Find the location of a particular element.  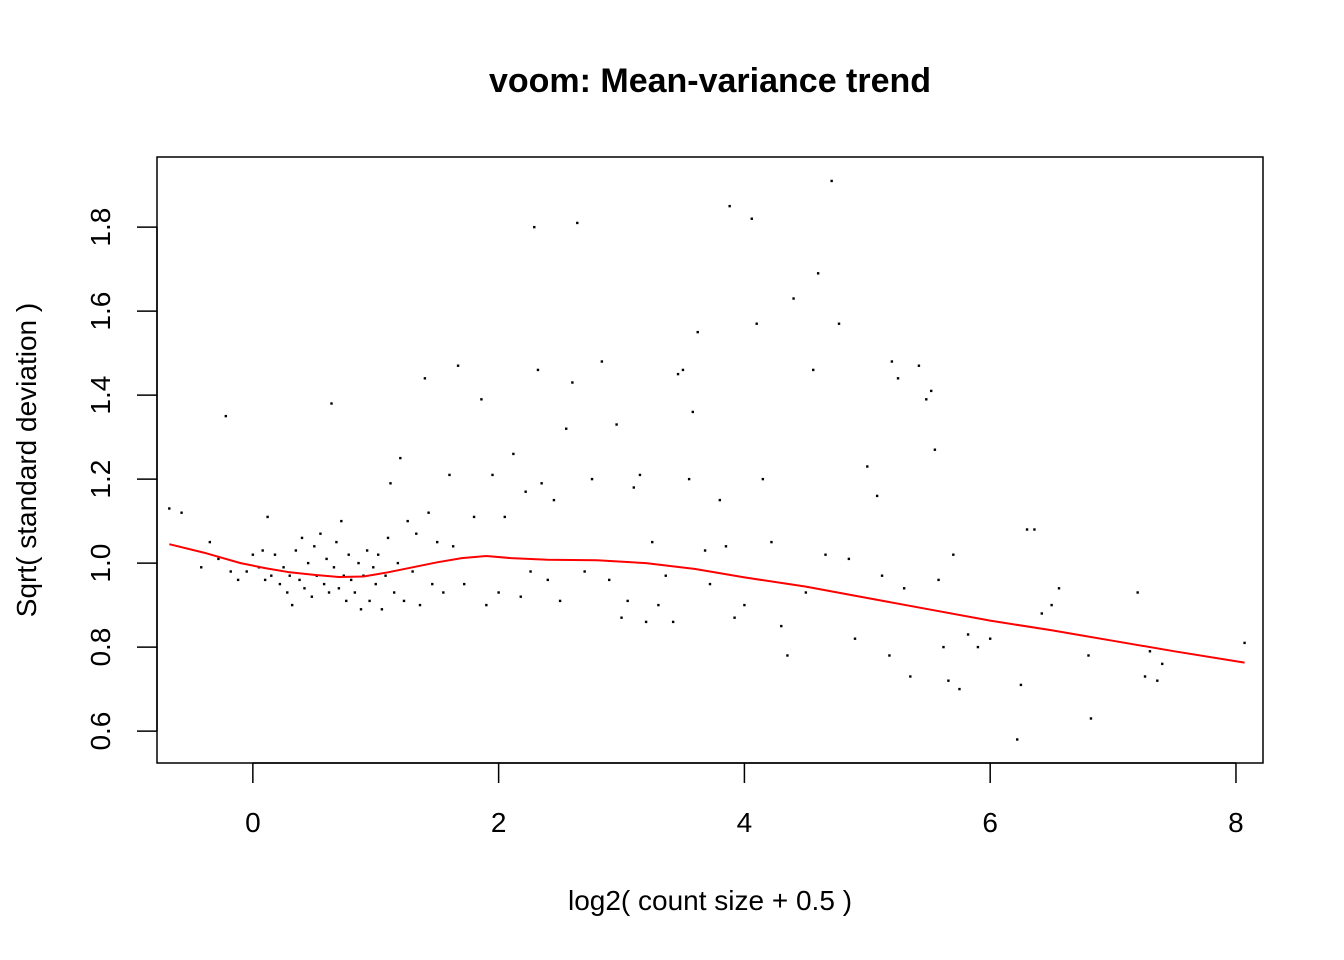

y-axis-label: Sqrt( standard deviation ) is located at coordinates (26, 460).